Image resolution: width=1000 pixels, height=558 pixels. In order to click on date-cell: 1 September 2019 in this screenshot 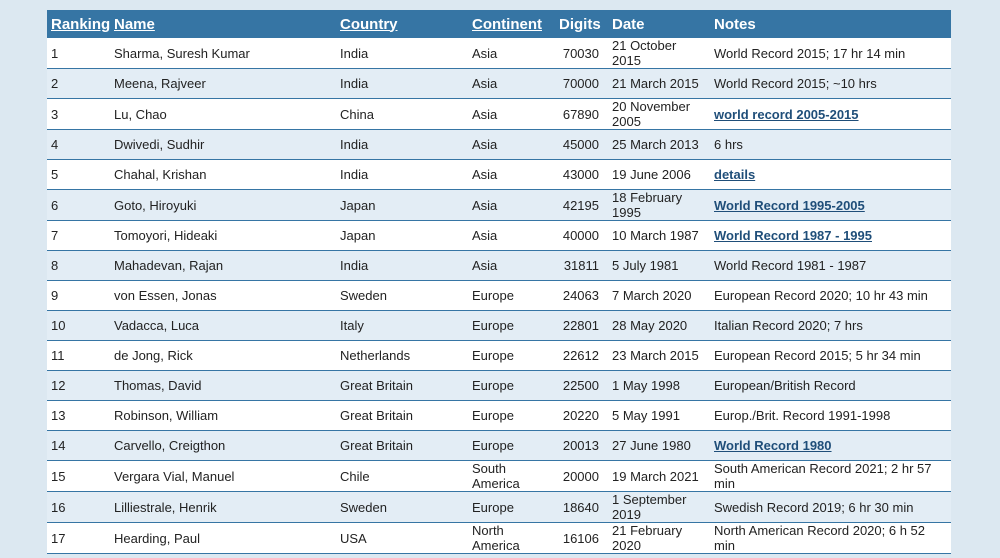, I will do `click(659, 507)`.